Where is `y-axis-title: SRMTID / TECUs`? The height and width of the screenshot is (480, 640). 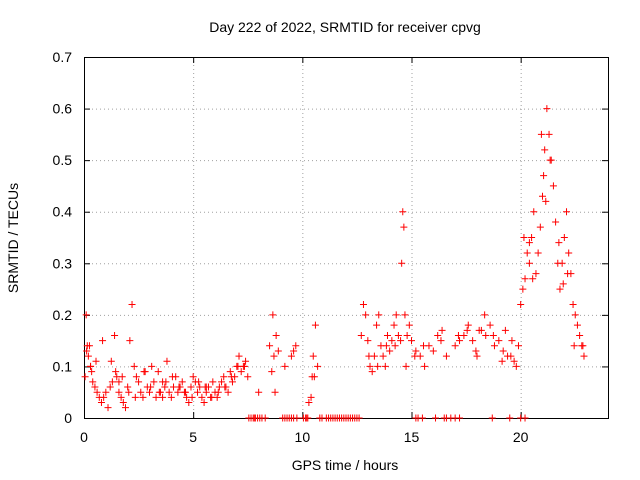 y-axis-title: SRMTID / TECUs is located at coordinates (13, 238).